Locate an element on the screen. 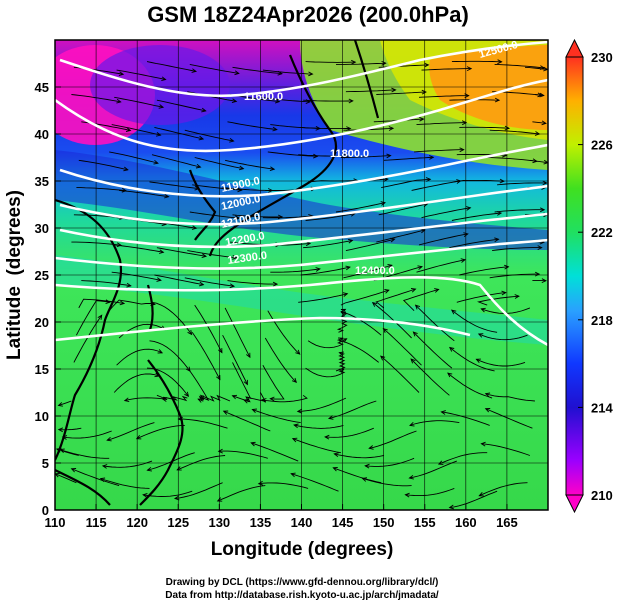 This screenshot has height=605, width=619. x-tick-label: 120 is located at coordinates (137, 522).